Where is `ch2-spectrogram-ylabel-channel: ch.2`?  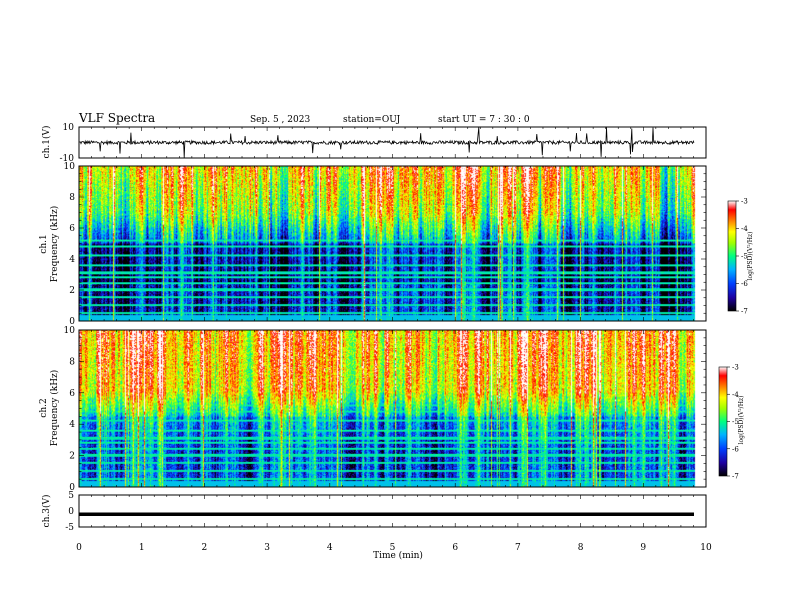 ch2-spectrogram-ylabel-channel: ch.2 is located at coordinates (44, 407).